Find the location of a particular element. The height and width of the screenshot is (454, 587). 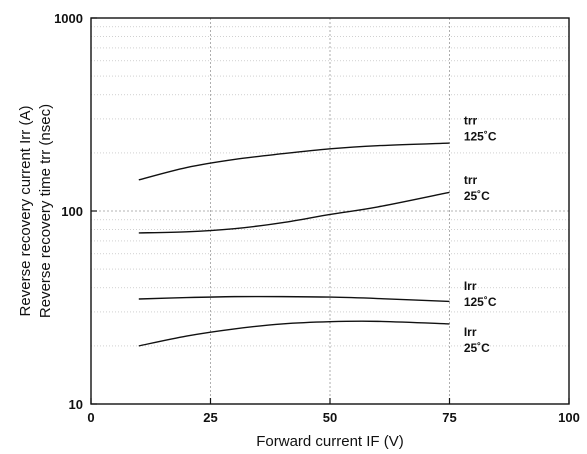

series-line-trr-25-c is located at coordinates (294, 212).